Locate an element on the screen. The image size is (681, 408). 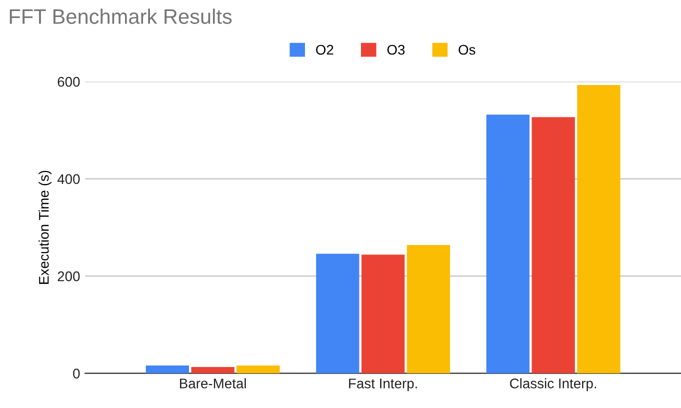
legend-label: Os is located at coordinates (467, 49).